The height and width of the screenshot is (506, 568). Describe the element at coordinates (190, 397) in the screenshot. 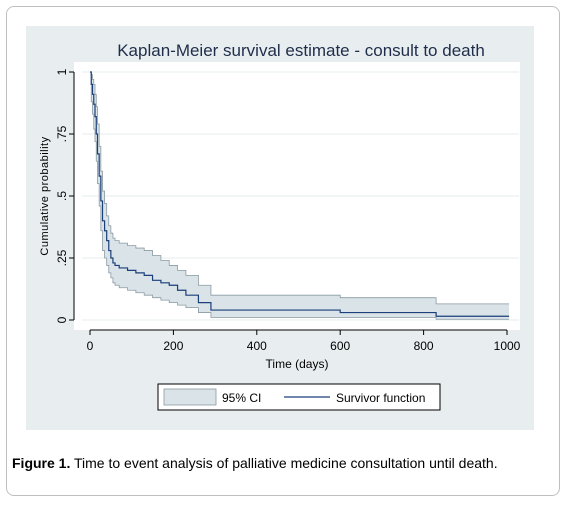

I see `legend-ci-swatch` at that location.